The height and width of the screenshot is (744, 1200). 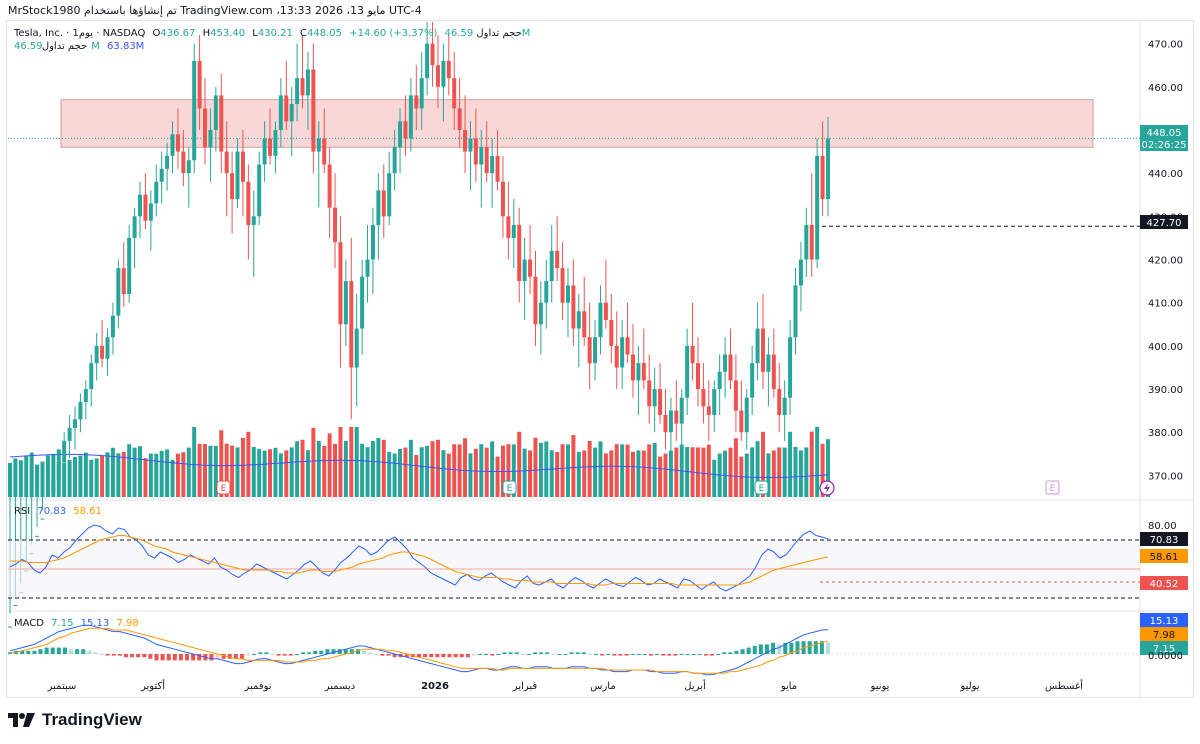 What do you see at coordinates (76, 623) in the screenshot?
I see `macd-legend: MACD 7.15 15.13 7.98` at bounding box center [76, 623].